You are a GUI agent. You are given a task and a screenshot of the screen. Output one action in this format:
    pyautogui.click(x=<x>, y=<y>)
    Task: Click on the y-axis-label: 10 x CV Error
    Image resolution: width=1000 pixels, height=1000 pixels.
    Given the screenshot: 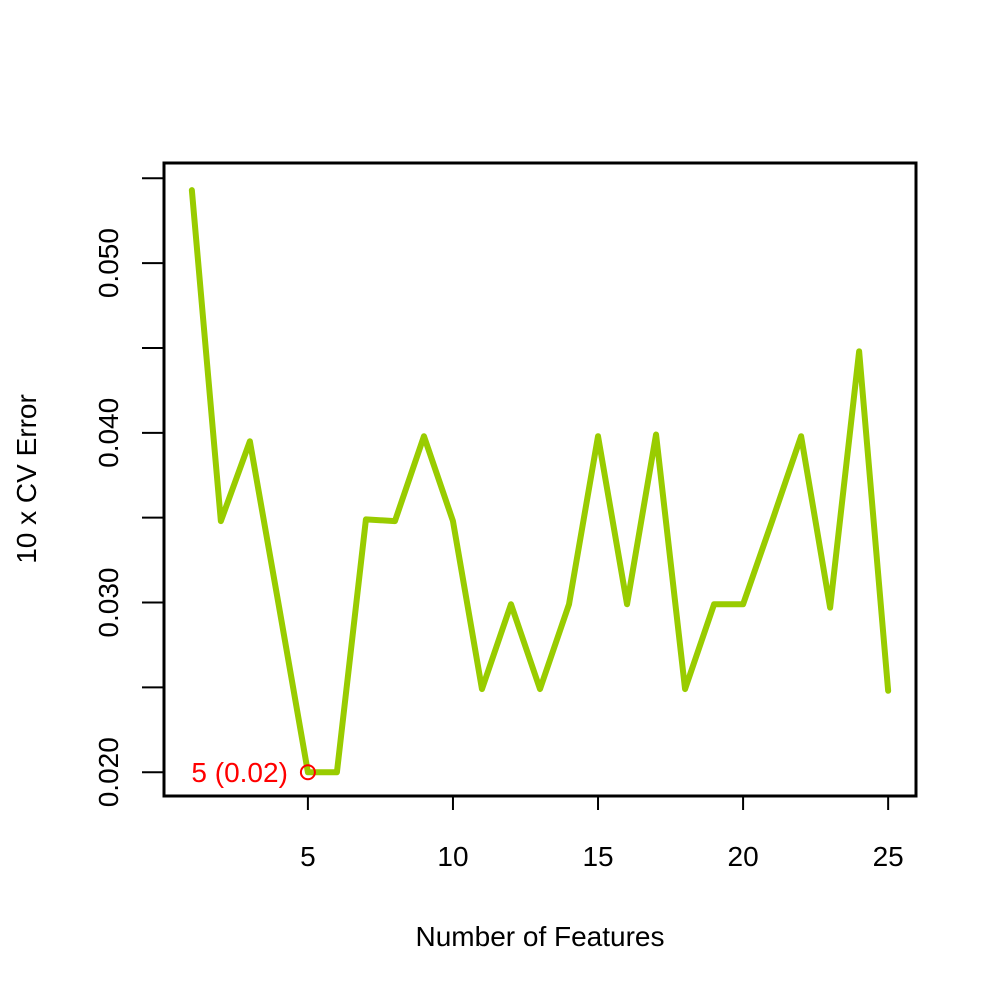 What is the action you would take?
    pyautogui.click(x=26, y=479)
    